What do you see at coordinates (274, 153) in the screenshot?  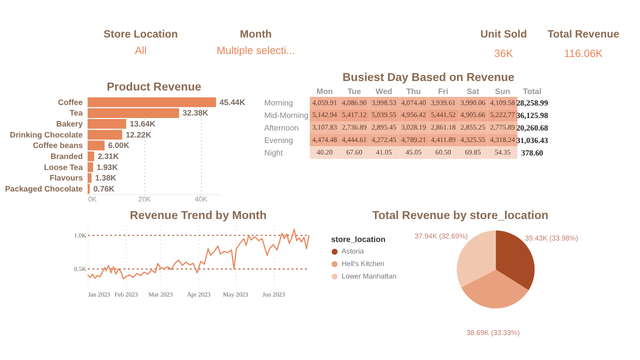 I see `y-tick-label: Night` at bounding box center [274, 153].